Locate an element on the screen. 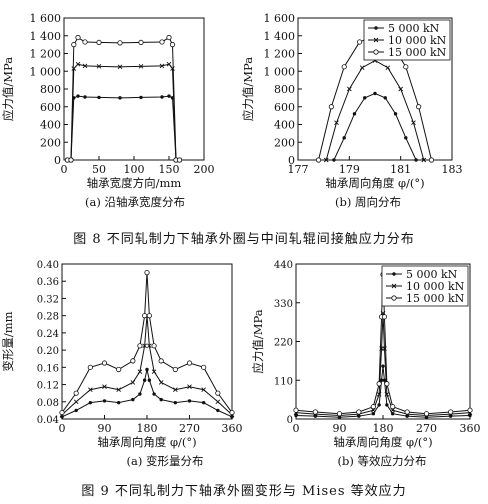 The image size is (488, 504). y-tick-label: 0.16 is located at coordinates (48, 368).